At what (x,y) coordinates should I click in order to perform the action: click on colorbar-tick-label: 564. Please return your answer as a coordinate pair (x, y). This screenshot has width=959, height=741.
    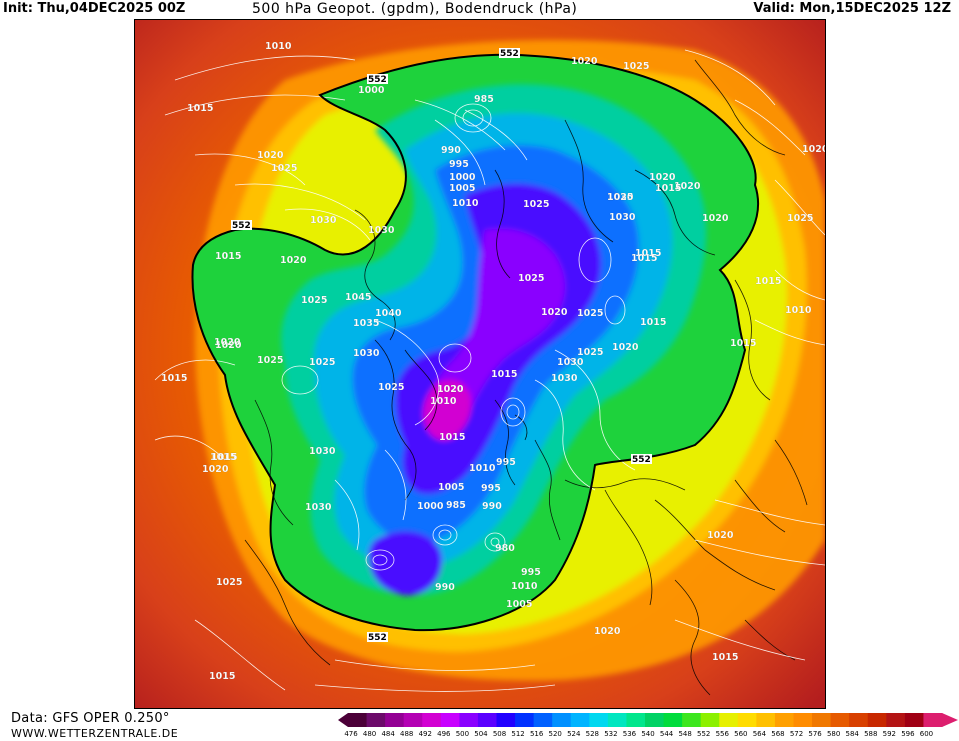
    Looking at the image, I should click on (759, 734).